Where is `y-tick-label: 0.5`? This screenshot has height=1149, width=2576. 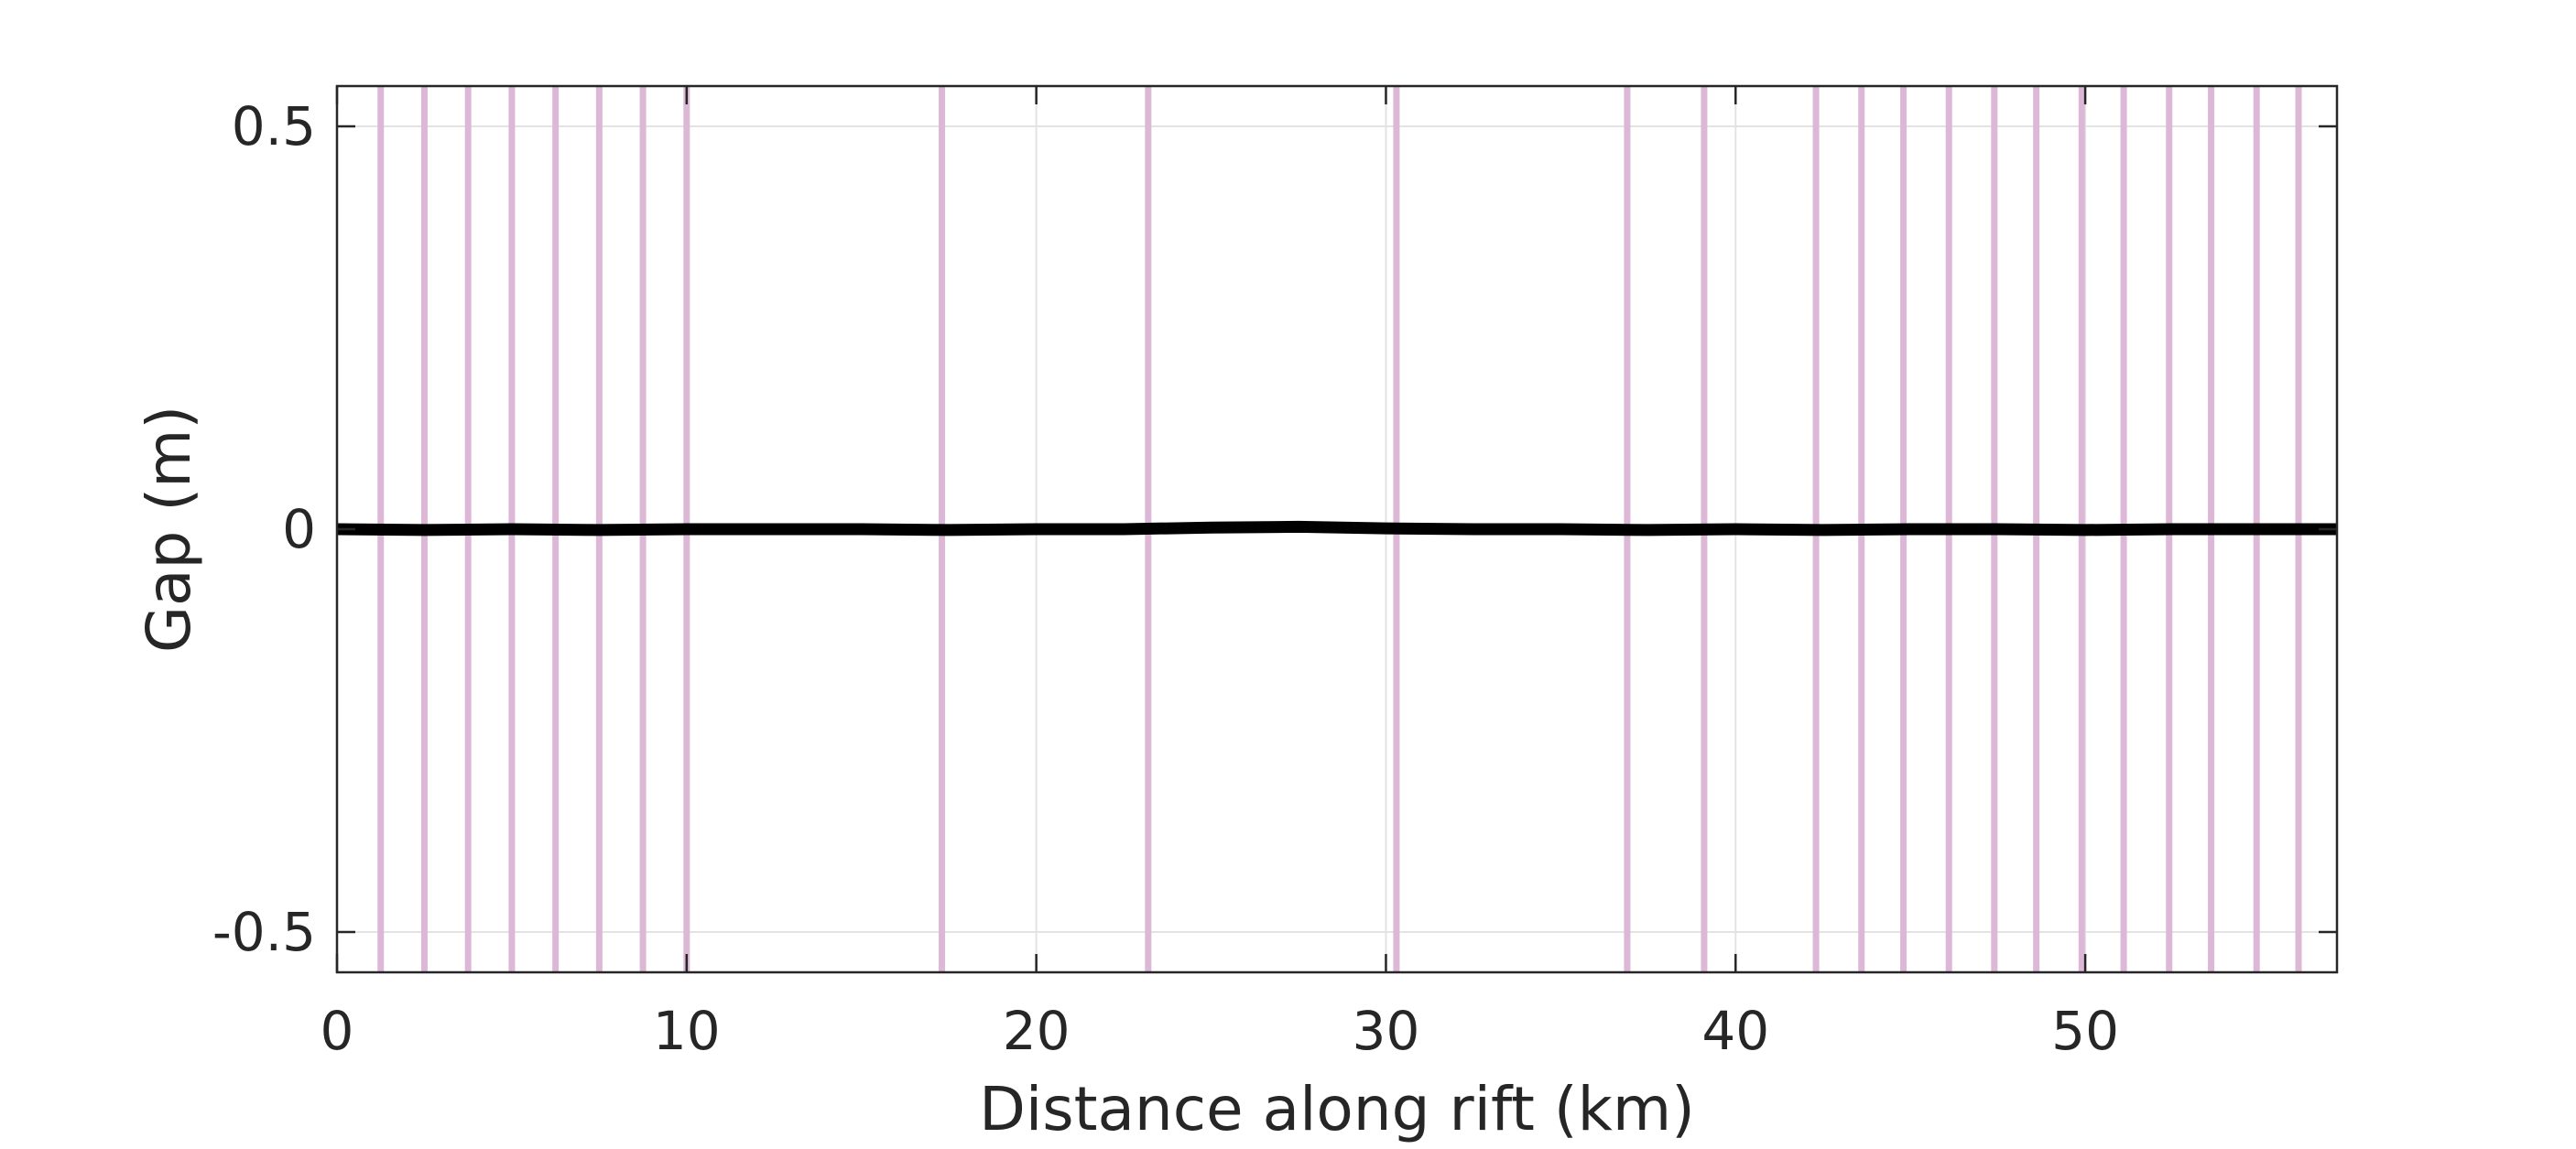 y-tick-label: 0.5 is located at coordinates (274, 126).